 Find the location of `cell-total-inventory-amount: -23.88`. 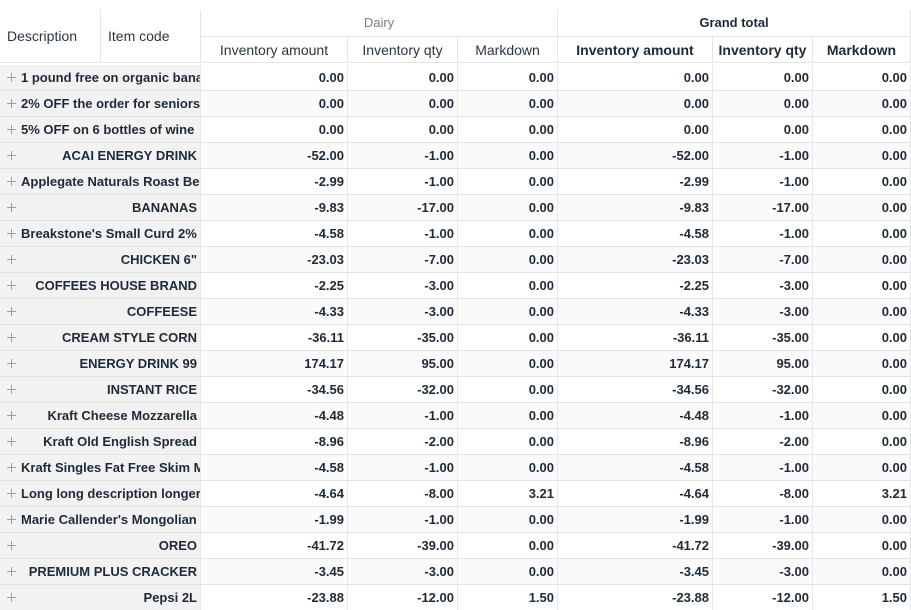

cell-total-inventory-amount: -23.88 is located at coordinates (635, 597).